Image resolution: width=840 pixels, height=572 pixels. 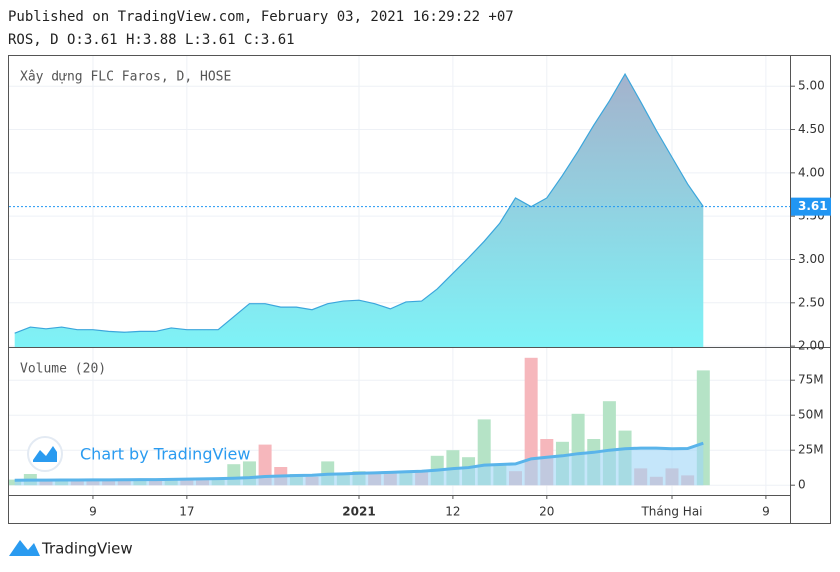 What do you see at coordinates (811, 380) in the screenshot?
I see `y-tick-label: 75M` at bounding box center [811, 380].